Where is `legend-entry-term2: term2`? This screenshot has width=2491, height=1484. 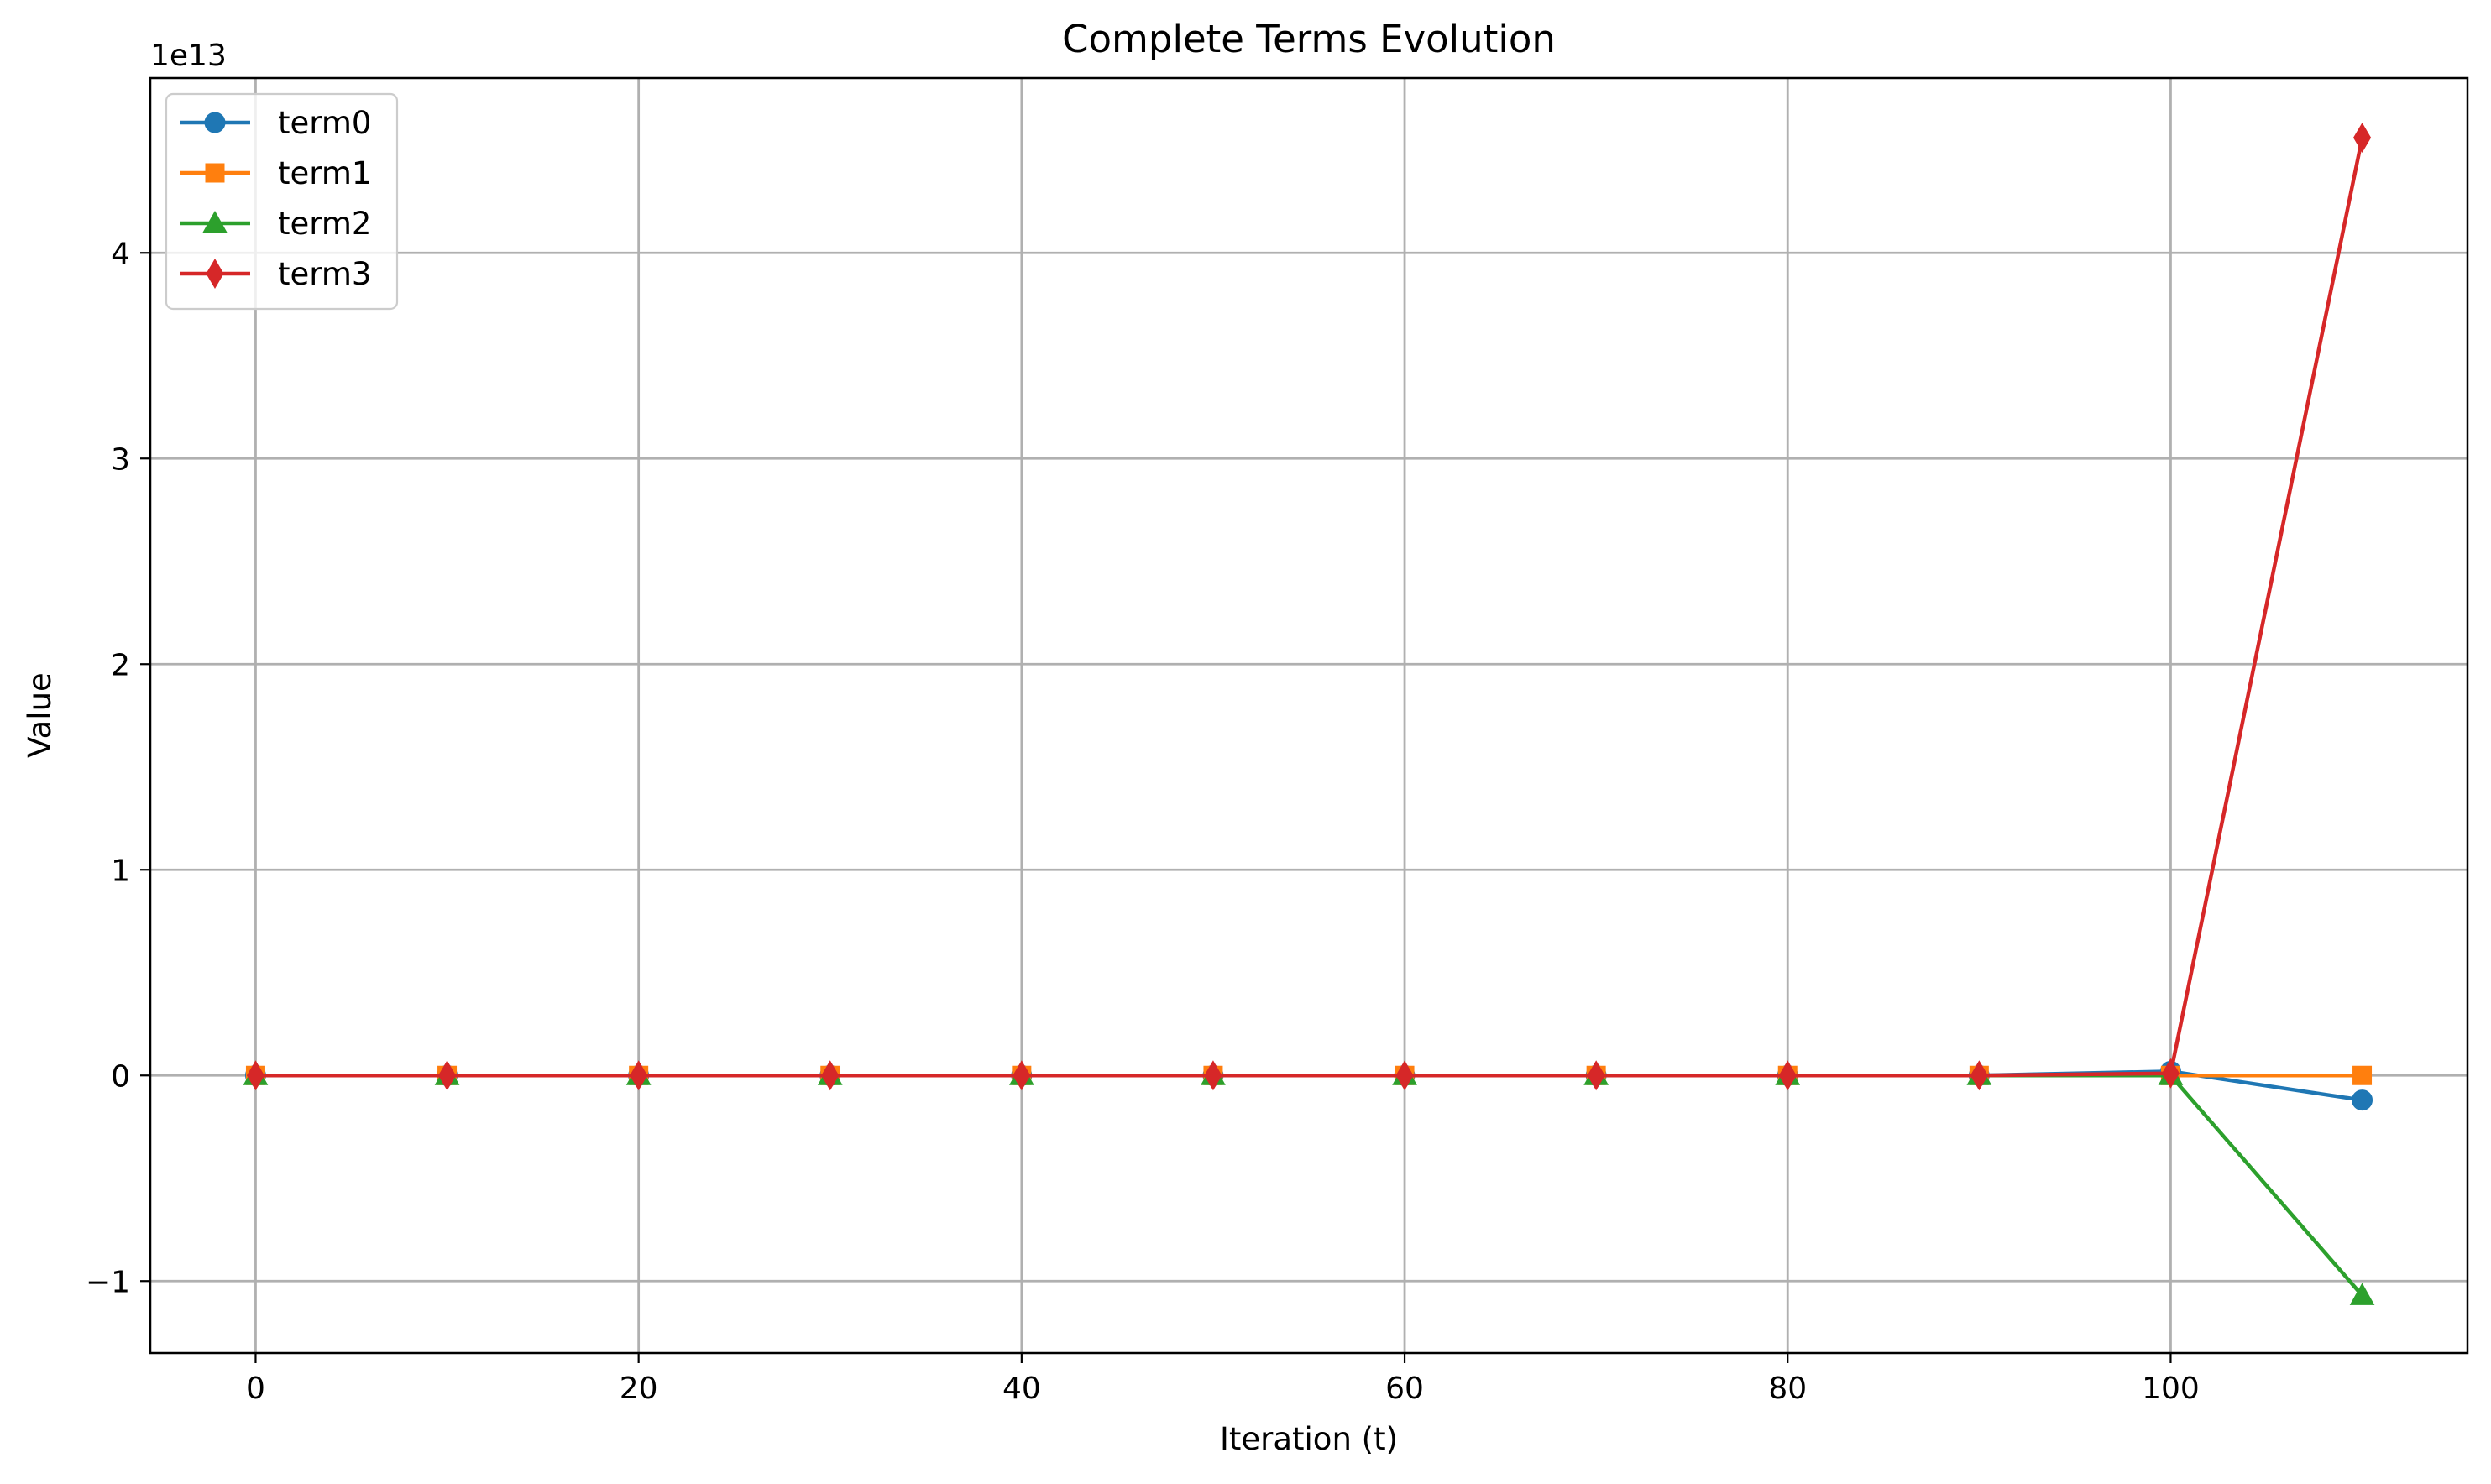
legend-entry-term2: term2 is located at coordinates (275, 224).